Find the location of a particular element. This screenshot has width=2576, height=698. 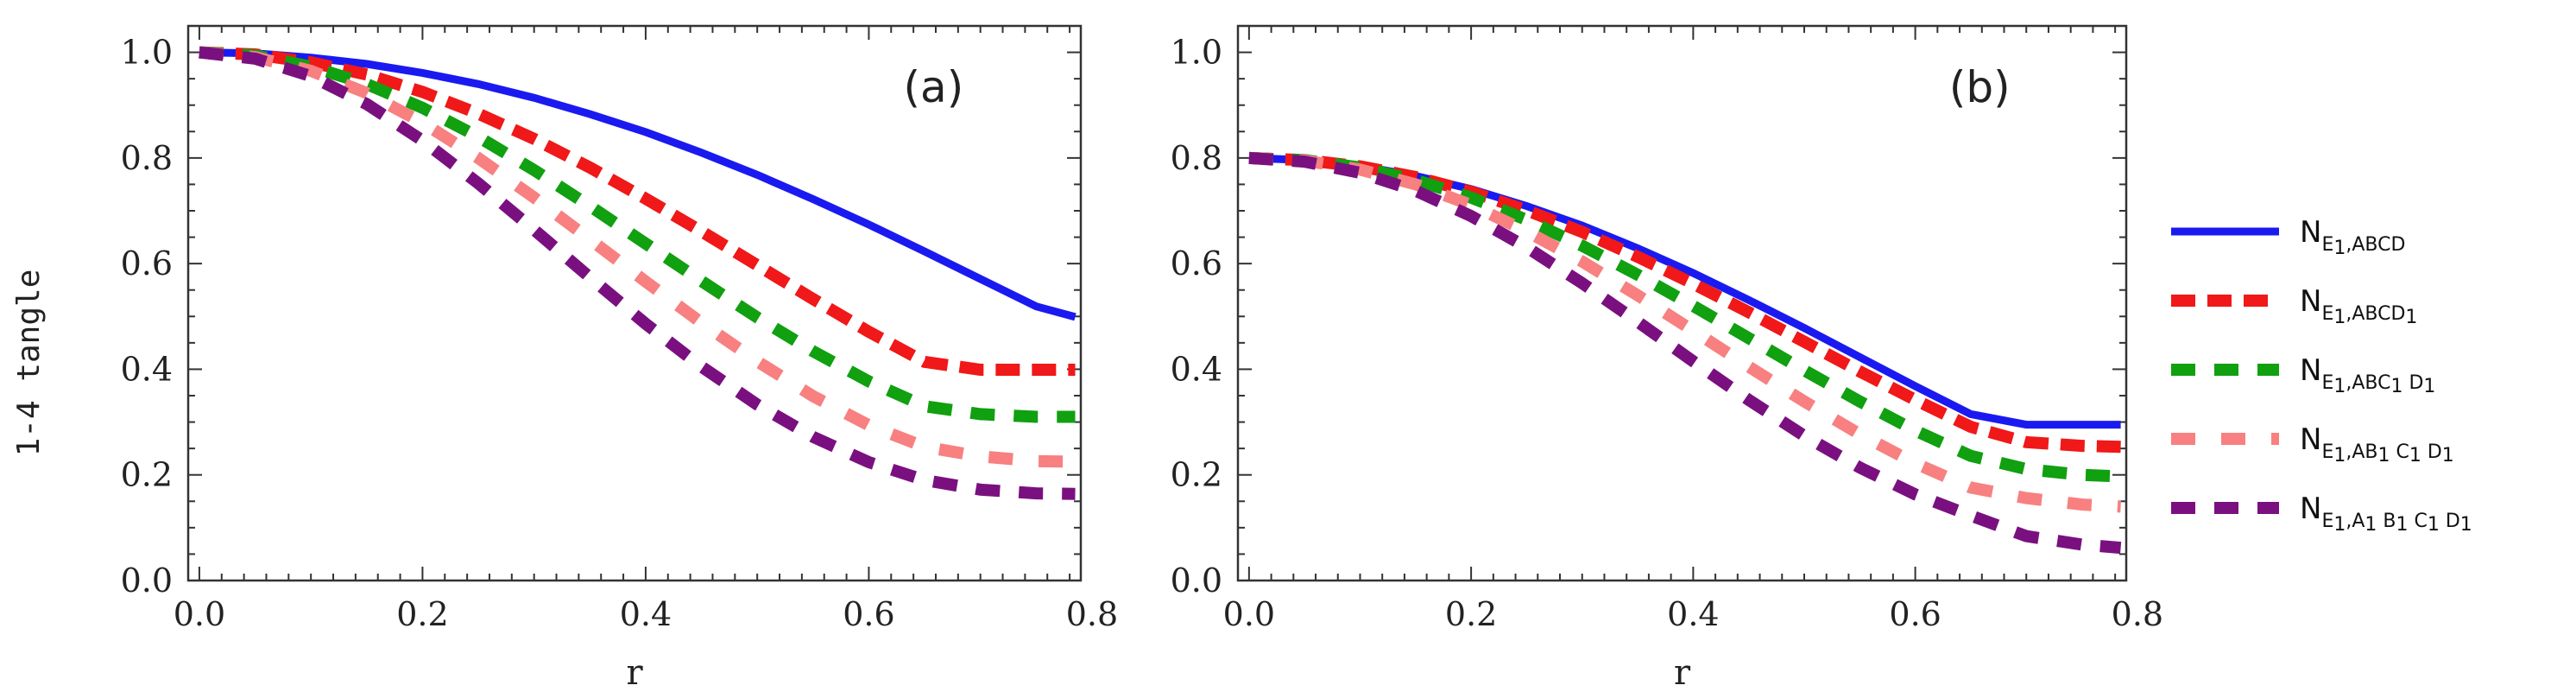

legend-label-4: NE1,AB1 C1 D1 is located at coordinates (2377, 444).